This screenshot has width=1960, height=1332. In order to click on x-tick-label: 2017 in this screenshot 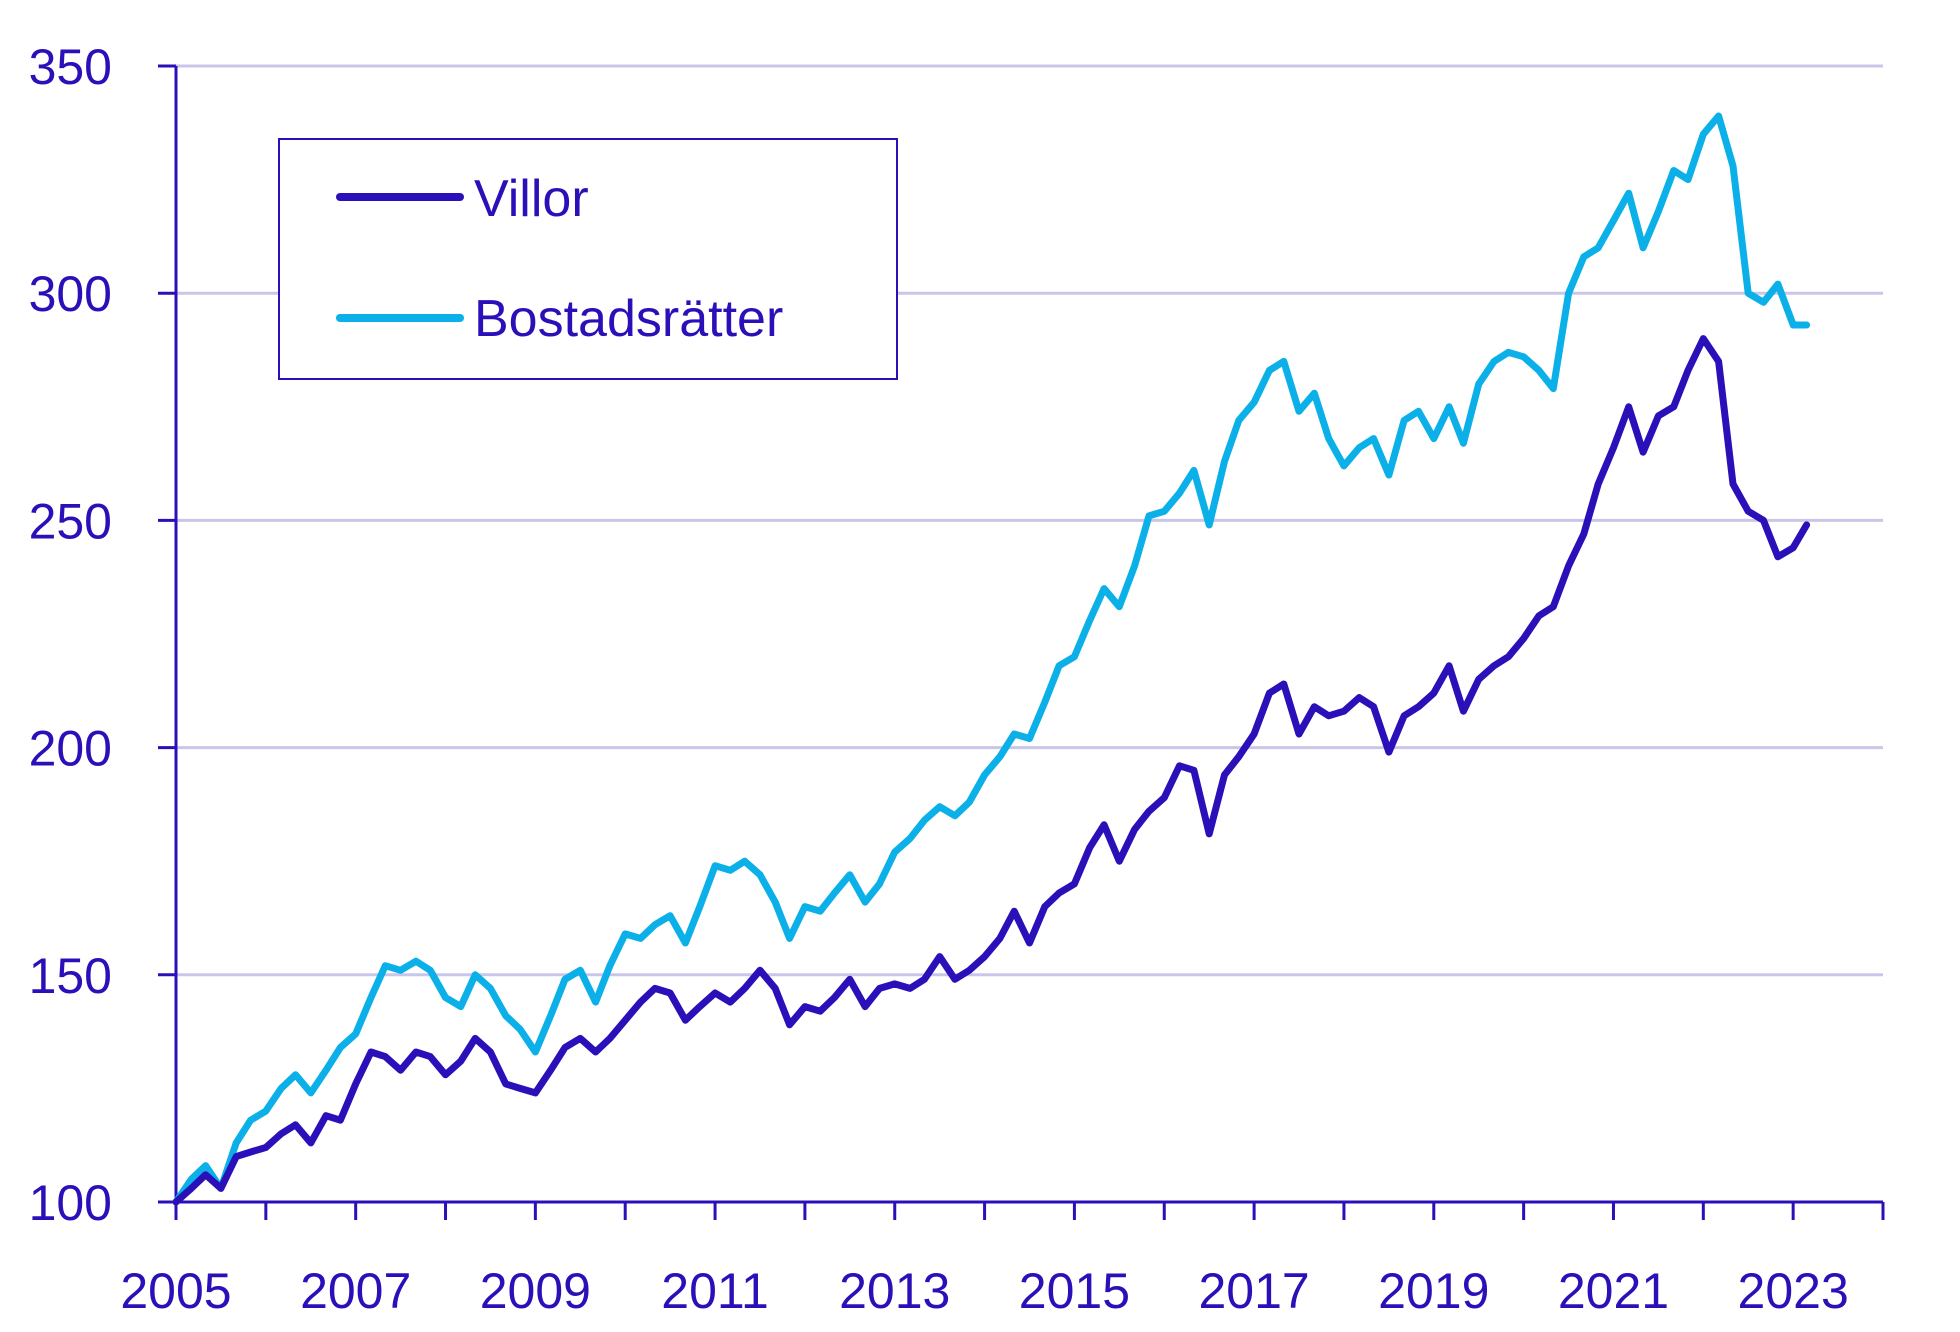, I will do `click(1253, 1291)`.